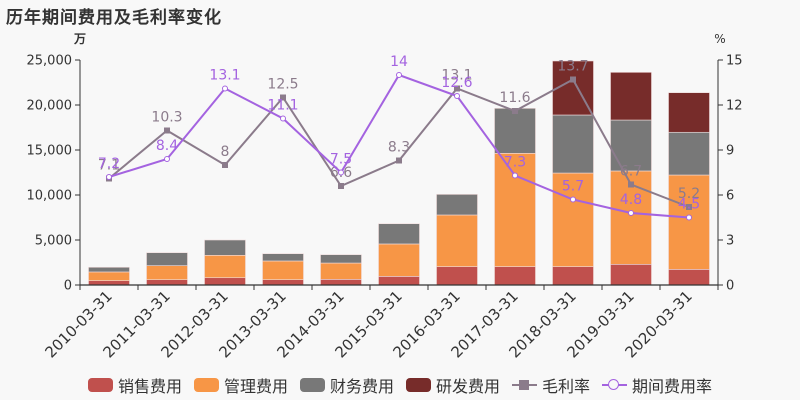 Image resolution: width=800 pixels, height=400 pixels. What do you see at coordinates (400, 385) in the screenshot?
I see `legend: 销售费用 管理费用 财务费用 研发费用 毛利率 期间费用率` at bounding box center [400, 385].